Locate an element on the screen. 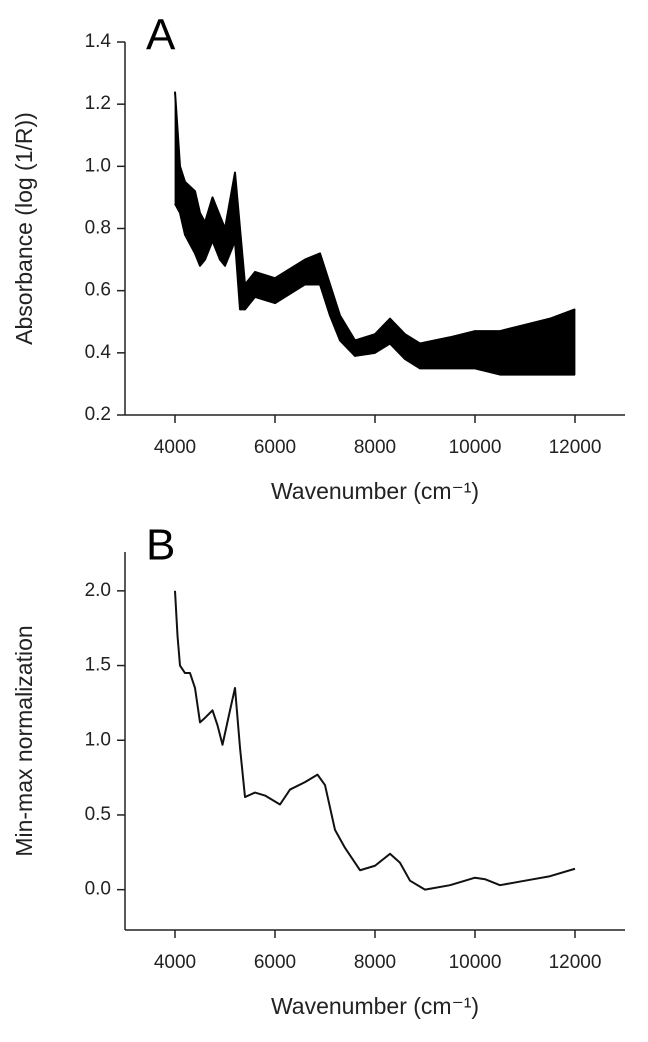 The width and height of the screenshot is (648, 1042). spectrum-line is located at coordinates (374, 289).